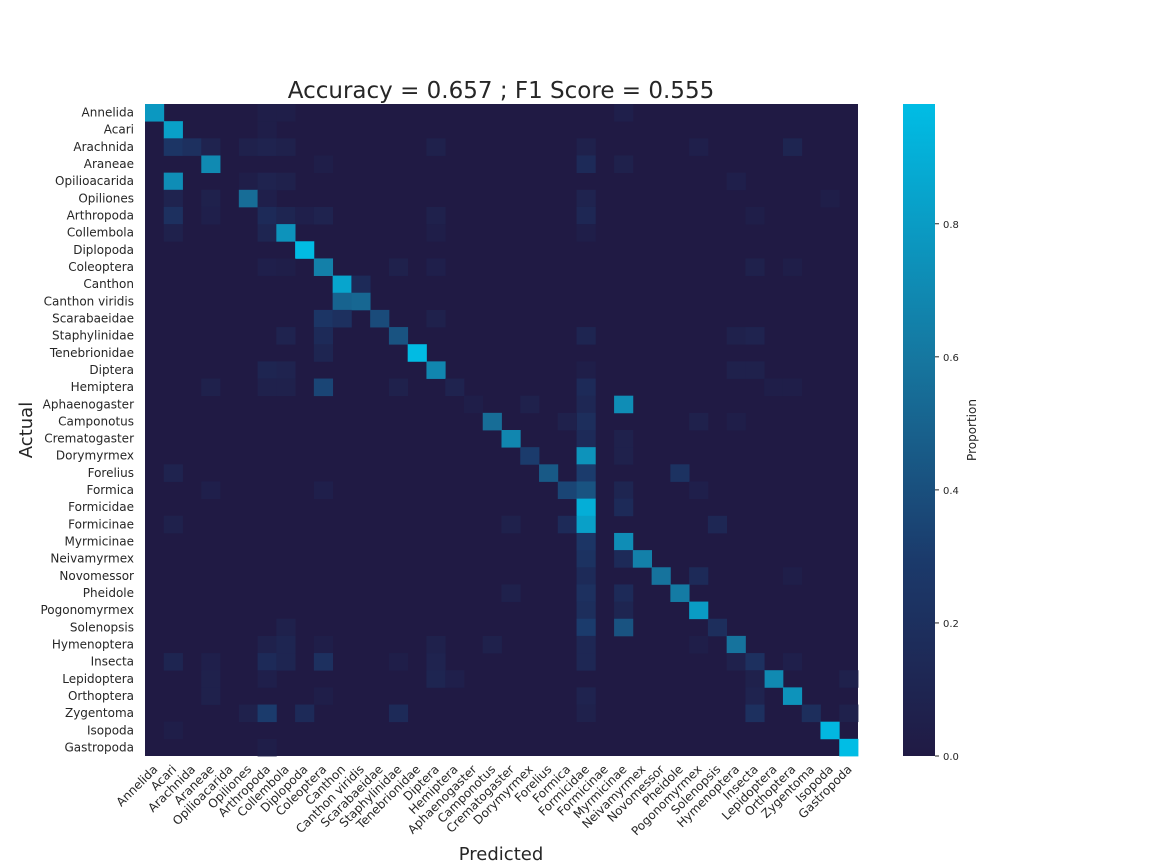 Image resolution: width=1152 pixels, height=864 pixels. I want to click on colorbar-tick-label: 0.2, so click(951, 624).